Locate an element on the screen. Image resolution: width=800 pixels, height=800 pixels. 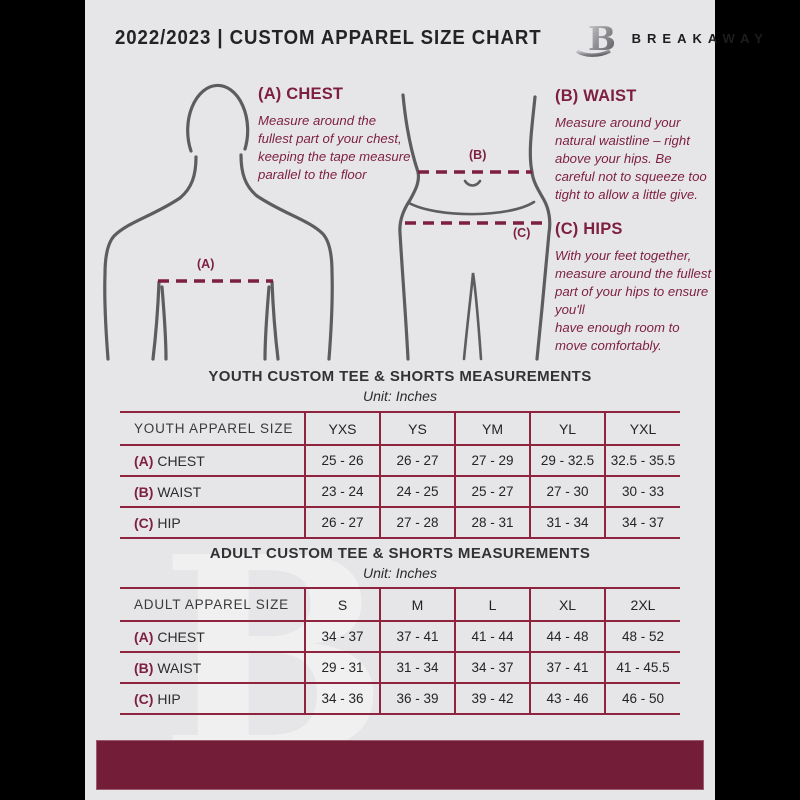
adult-section-title: ADULT CUSTOM TEE & SHORTS MEASUREMENTS is located at coordinates (400, 553).